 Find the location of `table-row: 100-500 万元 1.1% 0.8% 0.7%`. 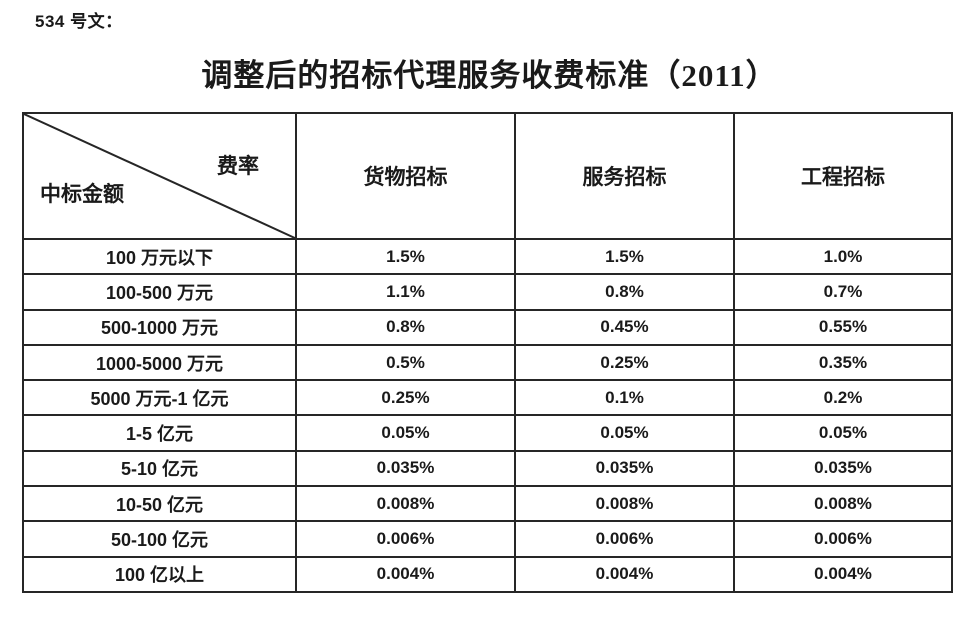

table-row: 100-500 万元 1.1% 0.8% 0.7% is located at coordinates (487, 292).